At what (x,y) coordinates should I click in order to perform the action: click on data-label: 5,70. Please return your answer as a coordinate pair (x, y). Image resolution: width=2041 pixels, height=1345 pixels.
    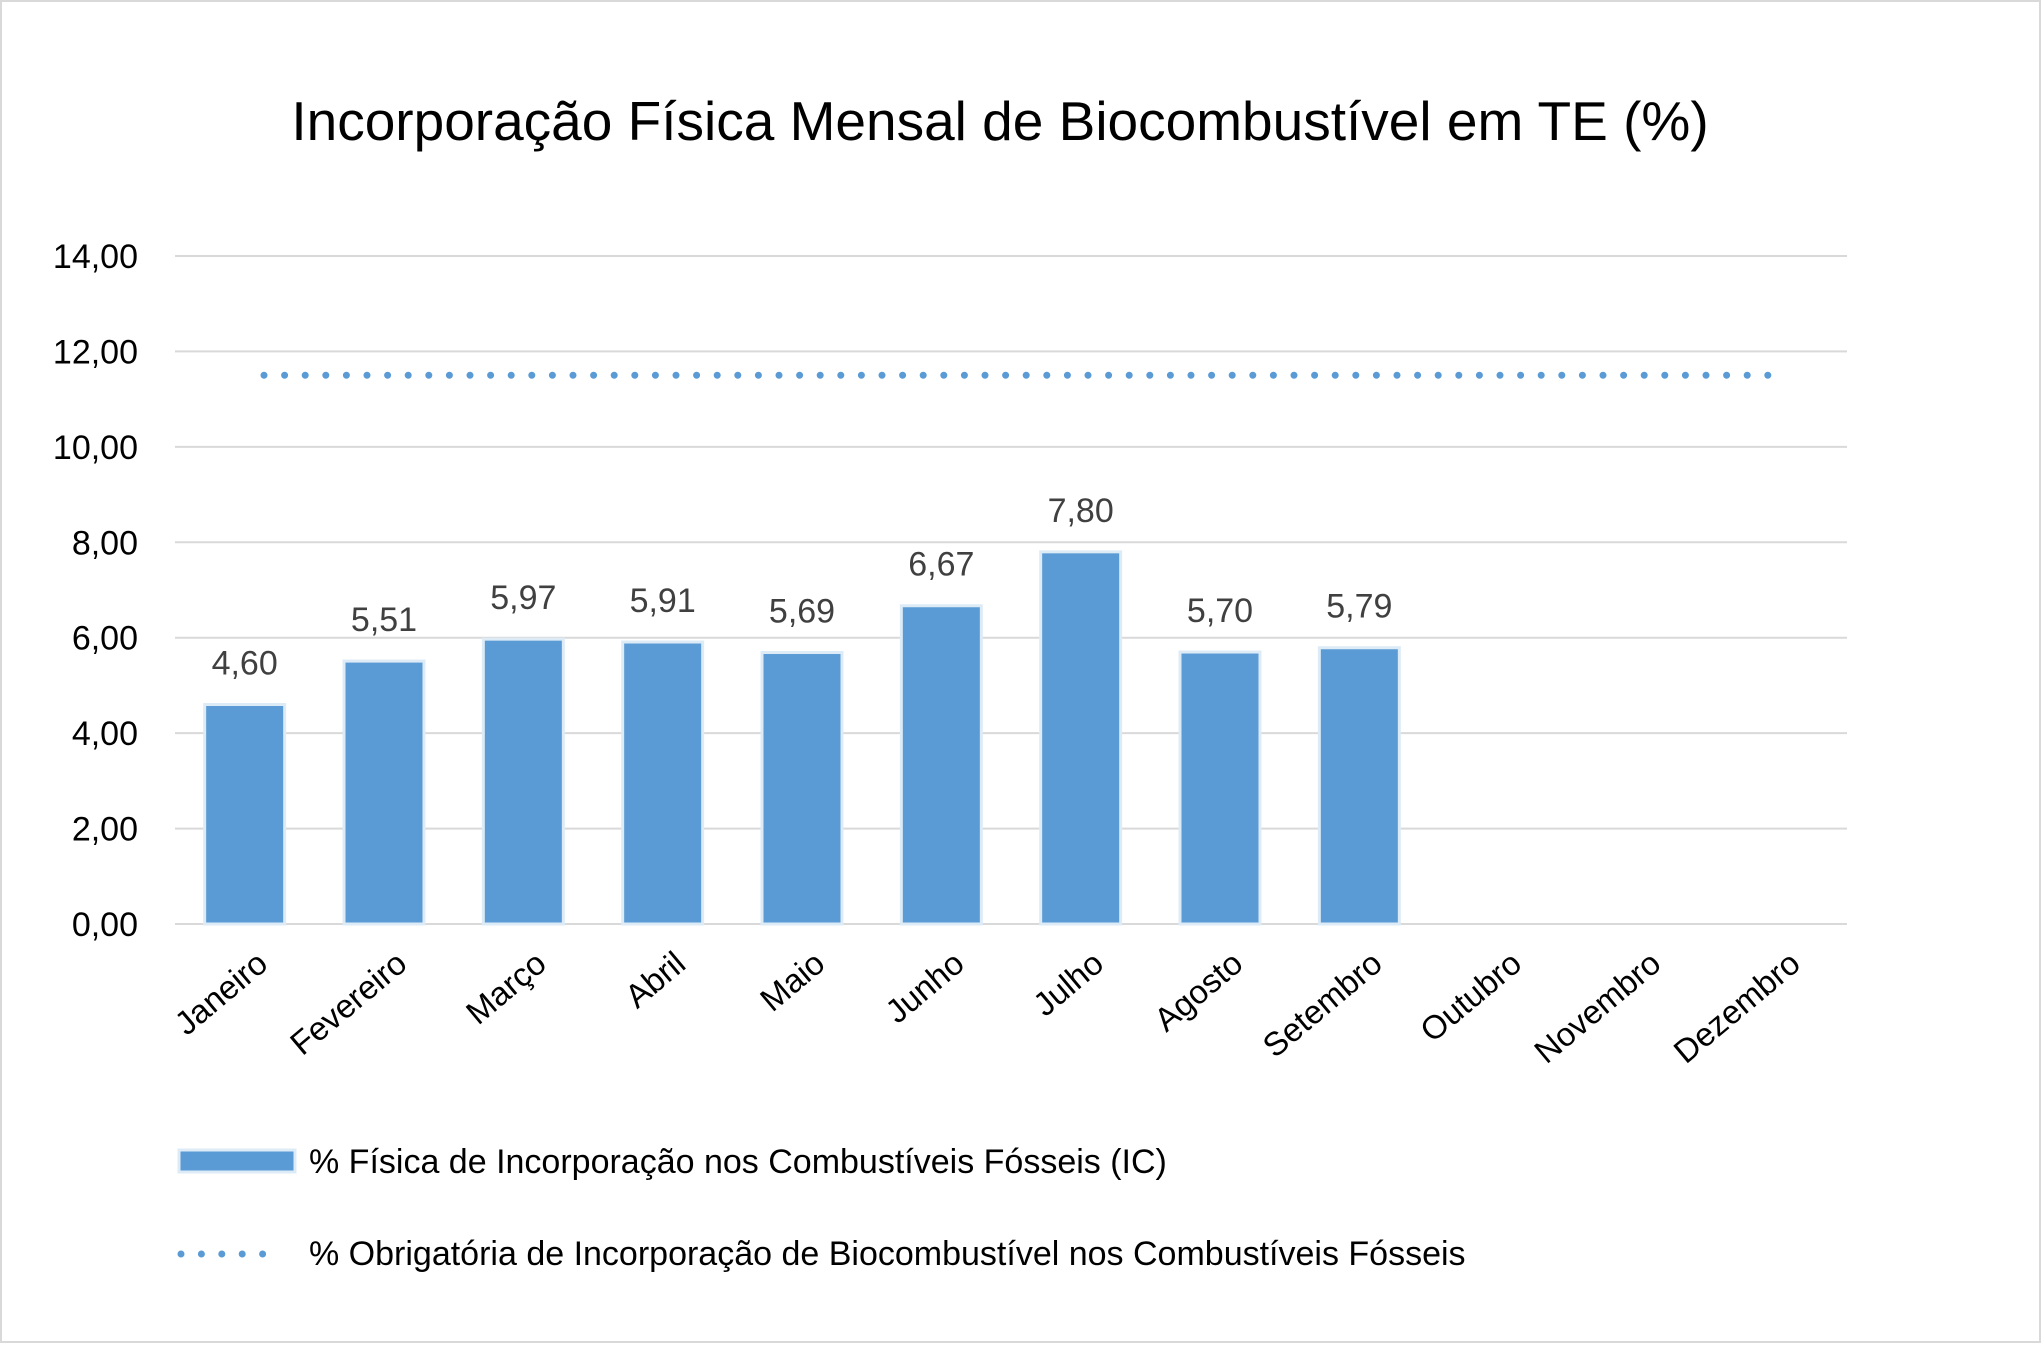
    Looking at the image, I should click on (1220, 611).